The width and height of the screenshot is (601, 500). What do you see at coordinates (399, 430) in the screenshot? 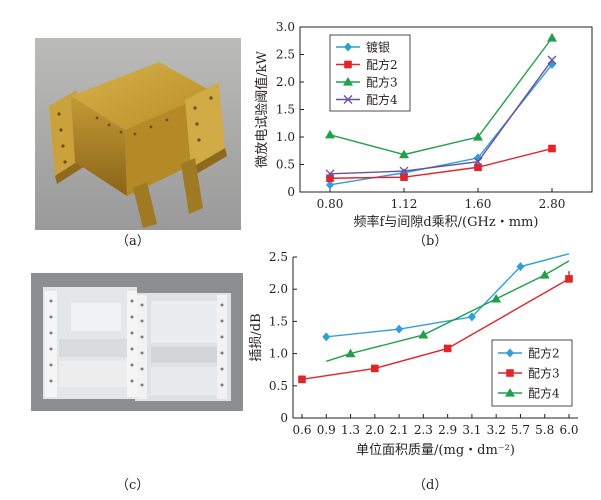
I see `chart-d-xtick-label: 2.1` at bounding box center [399, 430].